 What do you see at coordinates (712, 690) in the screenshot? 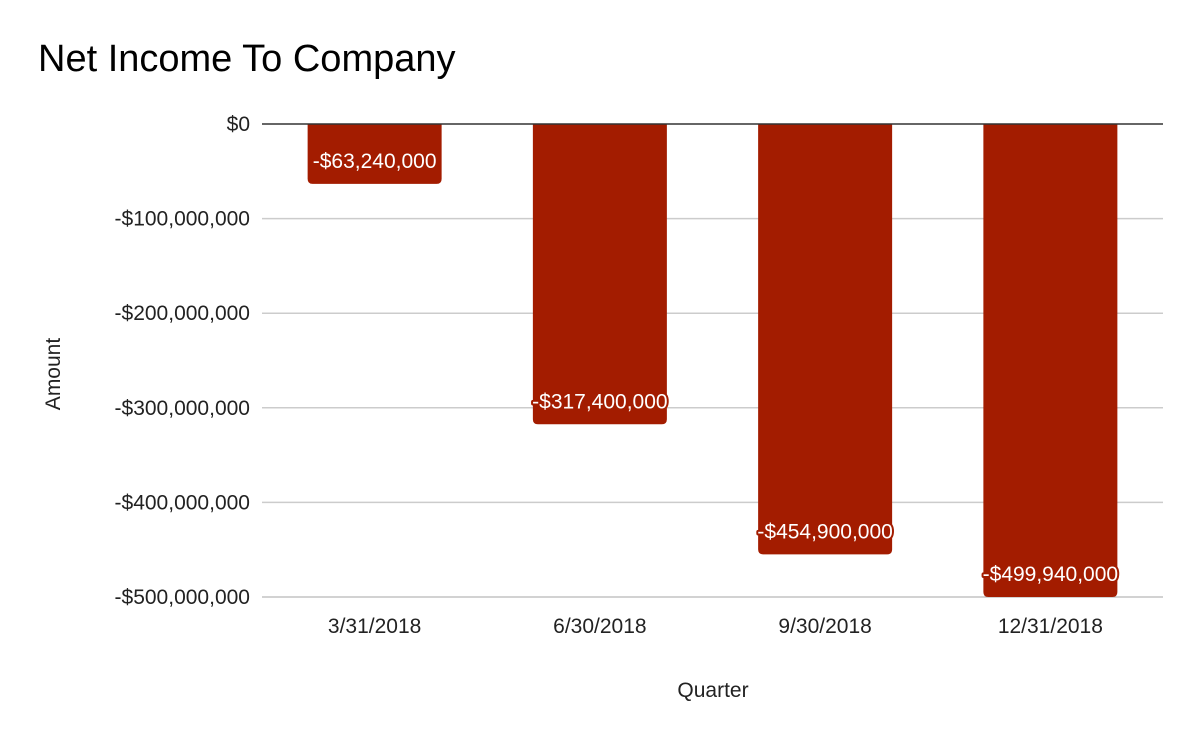
I see `x-axis-title: Quarter` at bounding box center [712, 690].